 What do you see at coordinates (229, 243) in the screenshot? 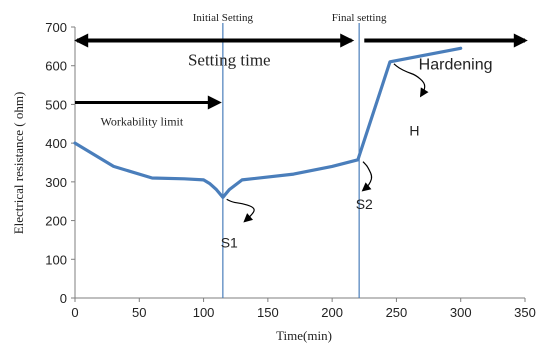
I see `annotation-s1: S1` at bounding box center [229, 243].